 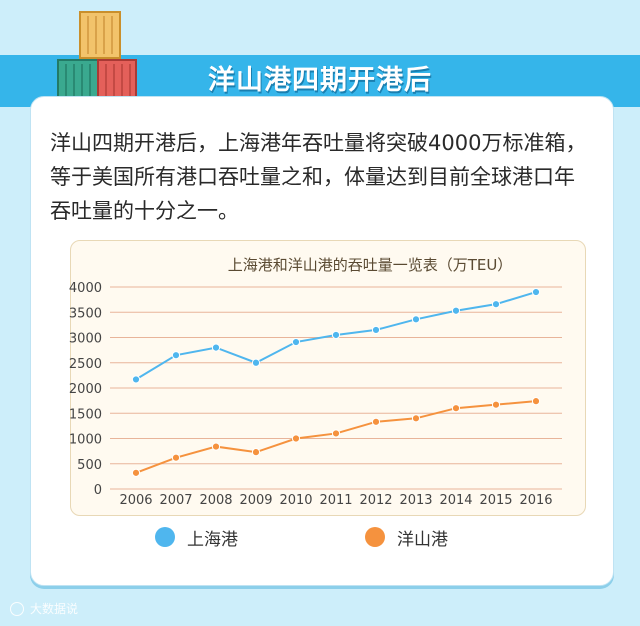 I want to click on y-tick-label: 0, so click(x=98, y=490).